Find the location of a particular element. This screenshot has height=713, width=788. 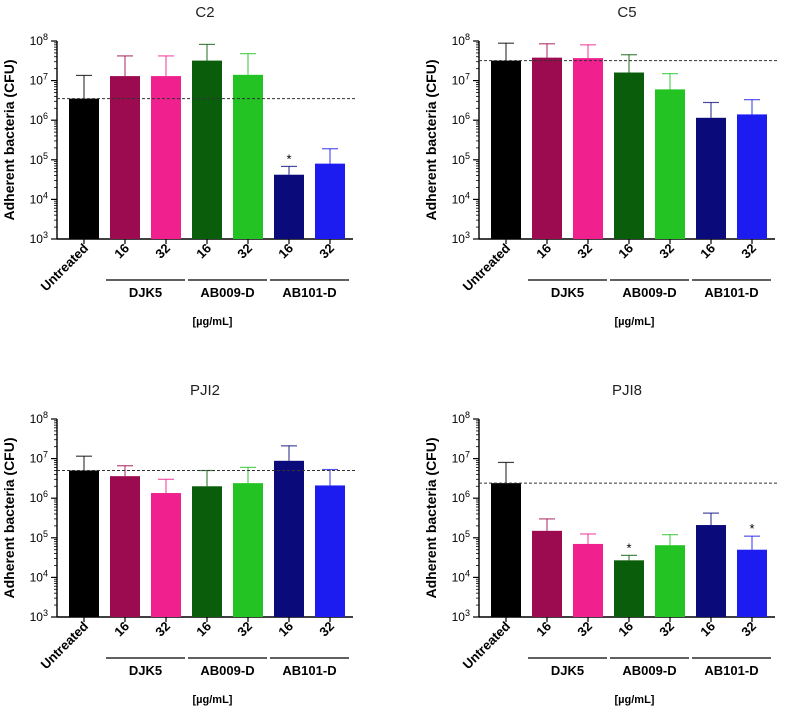

chart-title: PJI8 is located at coordinates (627, 390).